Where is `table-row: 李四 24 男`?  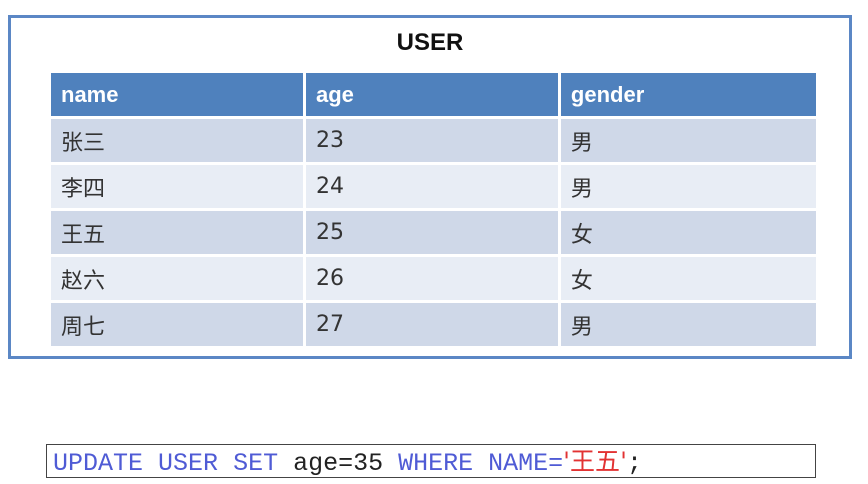
table-row: 李四 24 男 is located at coordinates (433, 186).